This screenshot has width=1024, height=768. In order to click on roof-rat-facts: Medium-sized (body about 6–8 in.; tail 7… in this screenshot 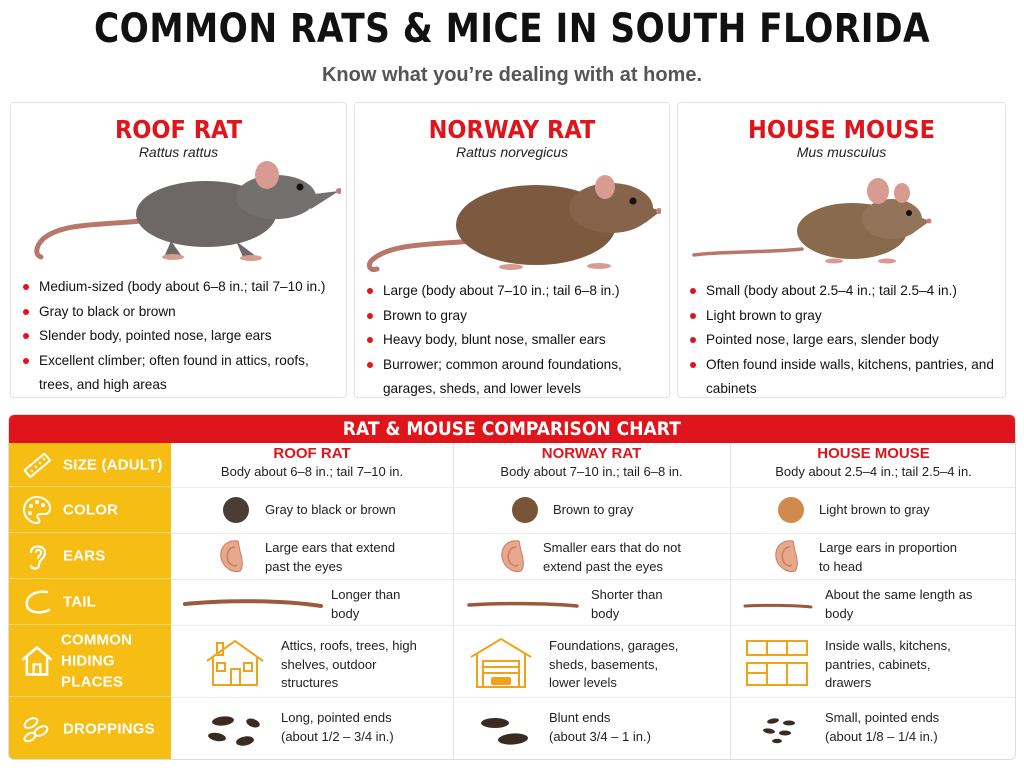, I will do `click(179, 336)`.